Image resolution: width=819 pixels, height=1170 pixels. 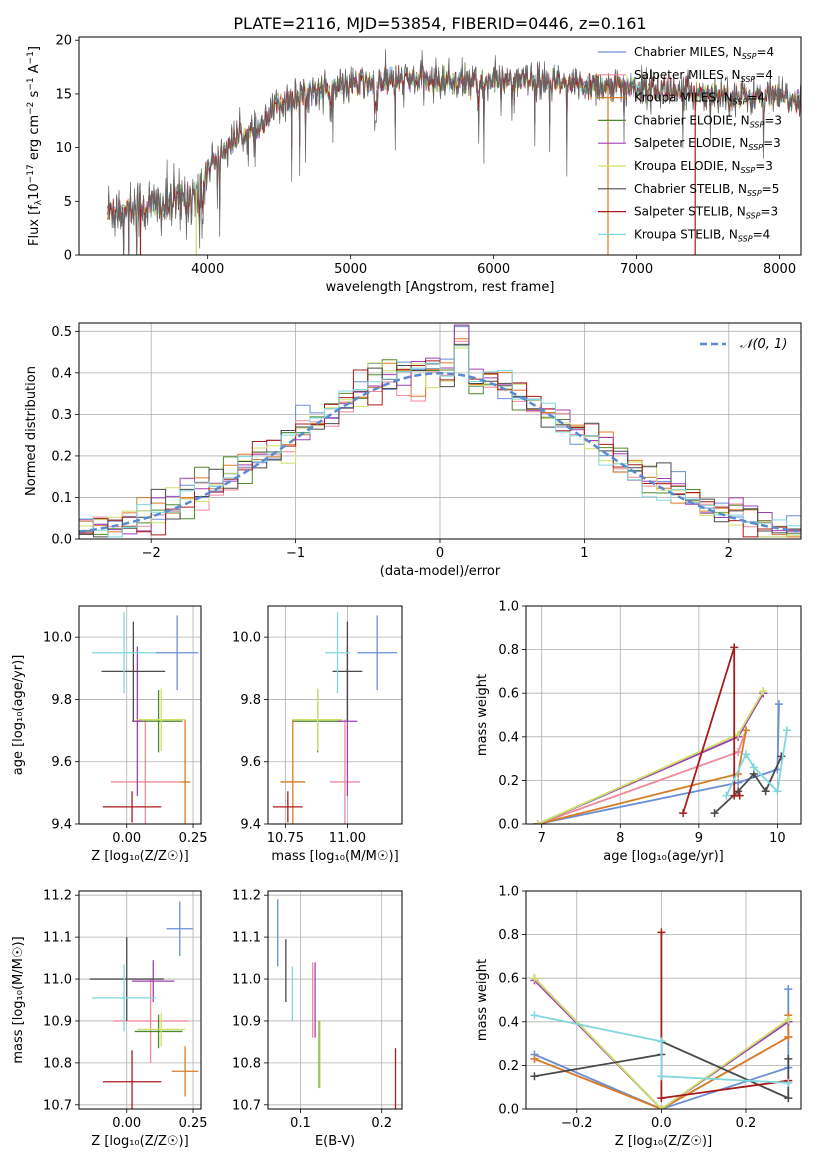 What do you see at coordinates (708, 121) in the screenshot?
I see `legend-label-chabrier_elodie: Chabrier ELODIE, NSSP=3` at bounding box center [708, 121].